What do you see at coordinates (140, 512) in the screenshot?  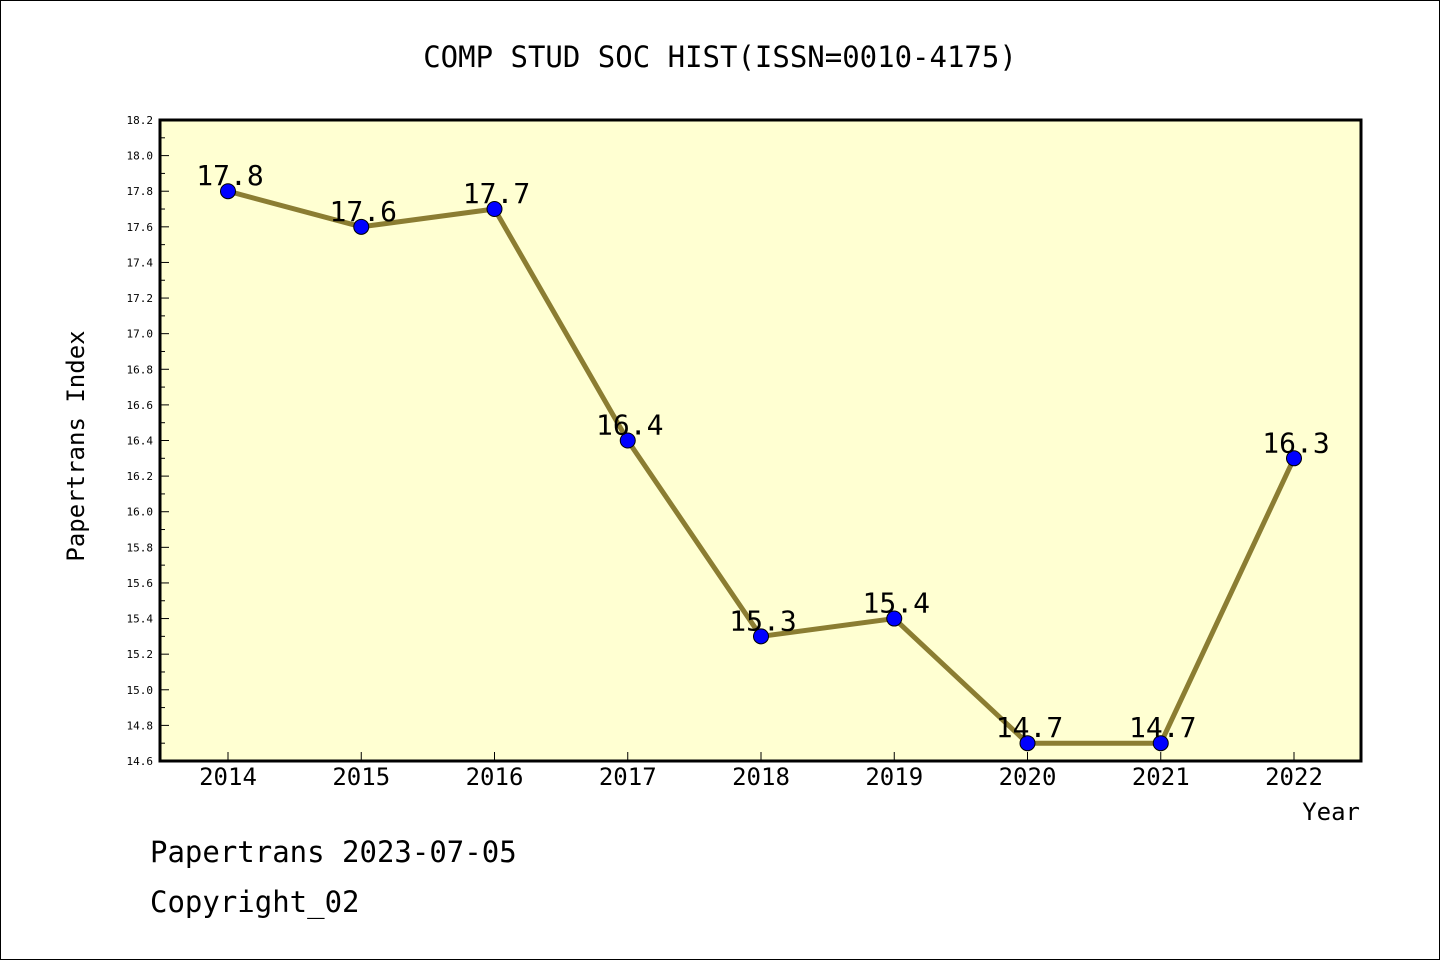 I see `y-tick-label: 16.0` at bounding box center [140, 512].